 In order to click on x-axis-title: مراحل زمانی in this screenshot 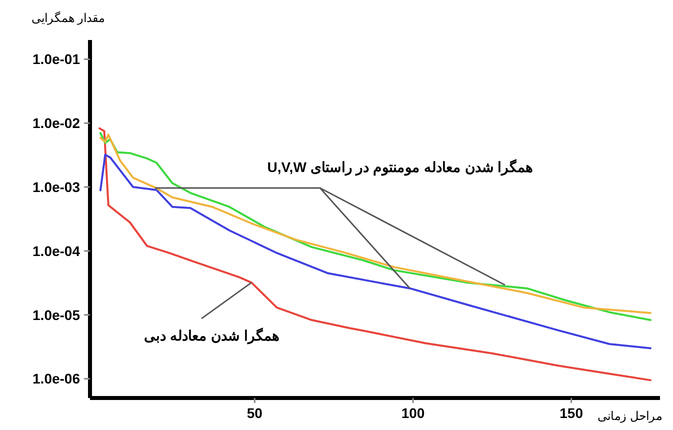, I will do `click(630, 416)`.